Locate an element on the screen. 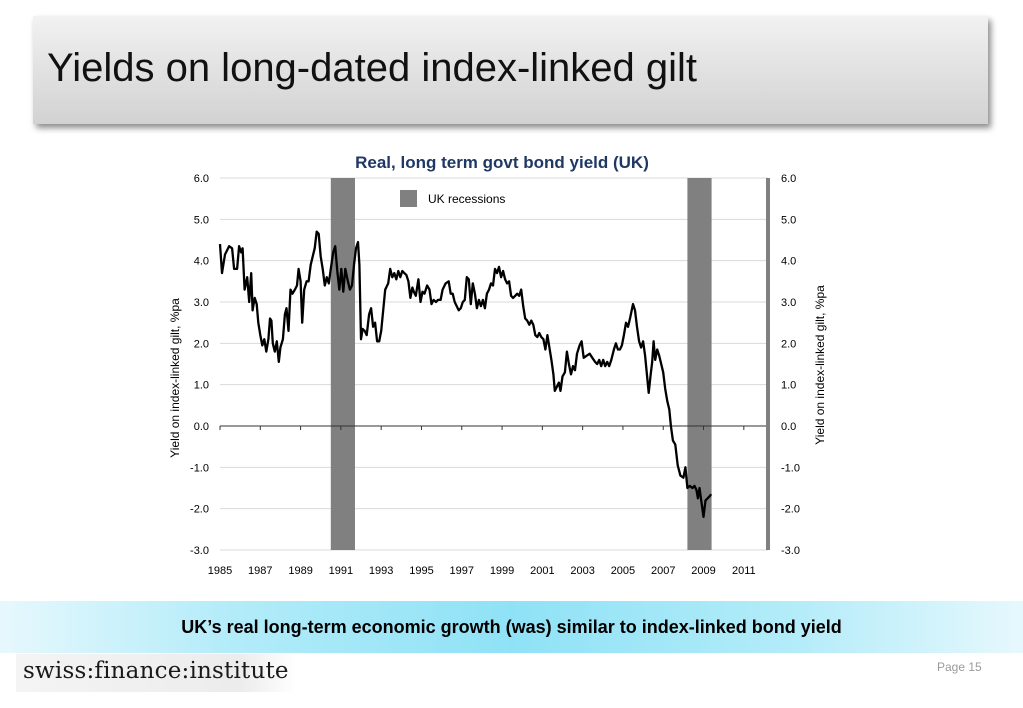 Image resolution: width=1023 pixels, height=708 pixels. x-tick-label: 1999 is located at coordinates (502, 571).